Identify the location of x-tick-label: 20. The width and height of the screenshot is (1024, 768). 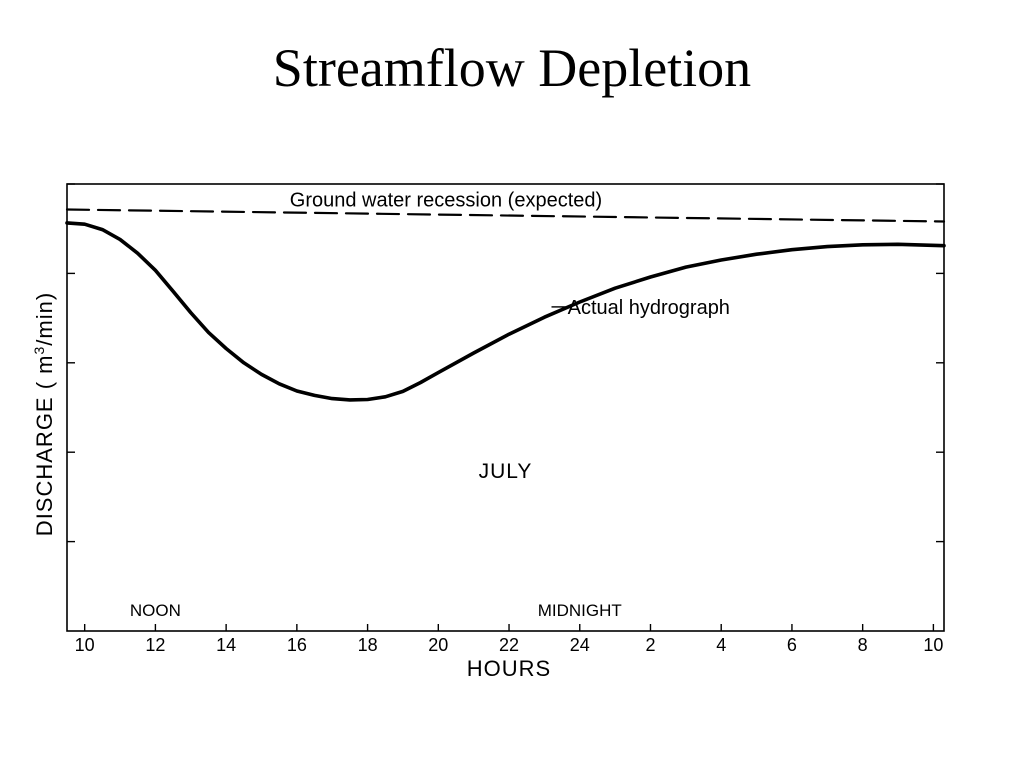
(438, 645).